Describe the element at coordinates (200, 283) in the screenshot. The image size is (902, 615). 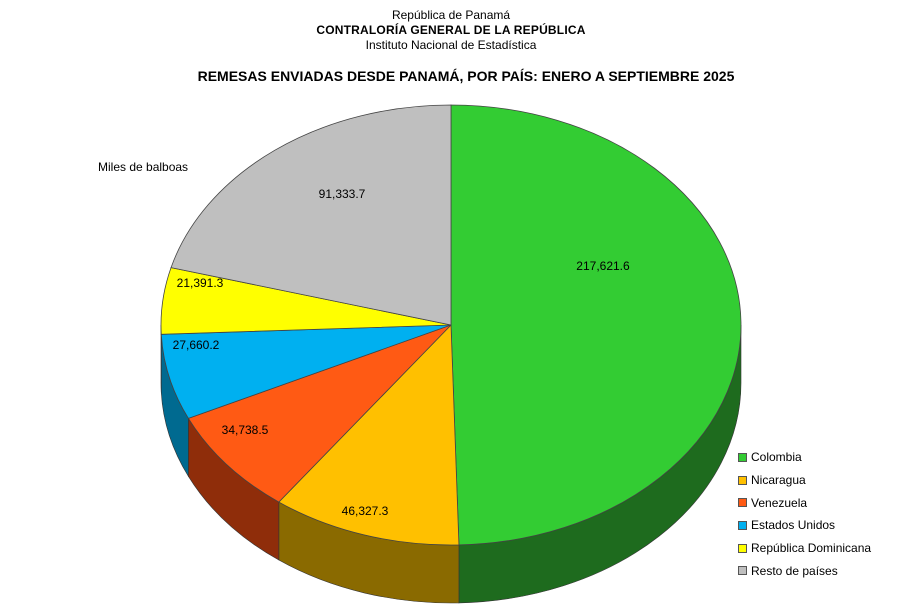
I see `data-label-republica-dominicana: 21,391.3` at that location.